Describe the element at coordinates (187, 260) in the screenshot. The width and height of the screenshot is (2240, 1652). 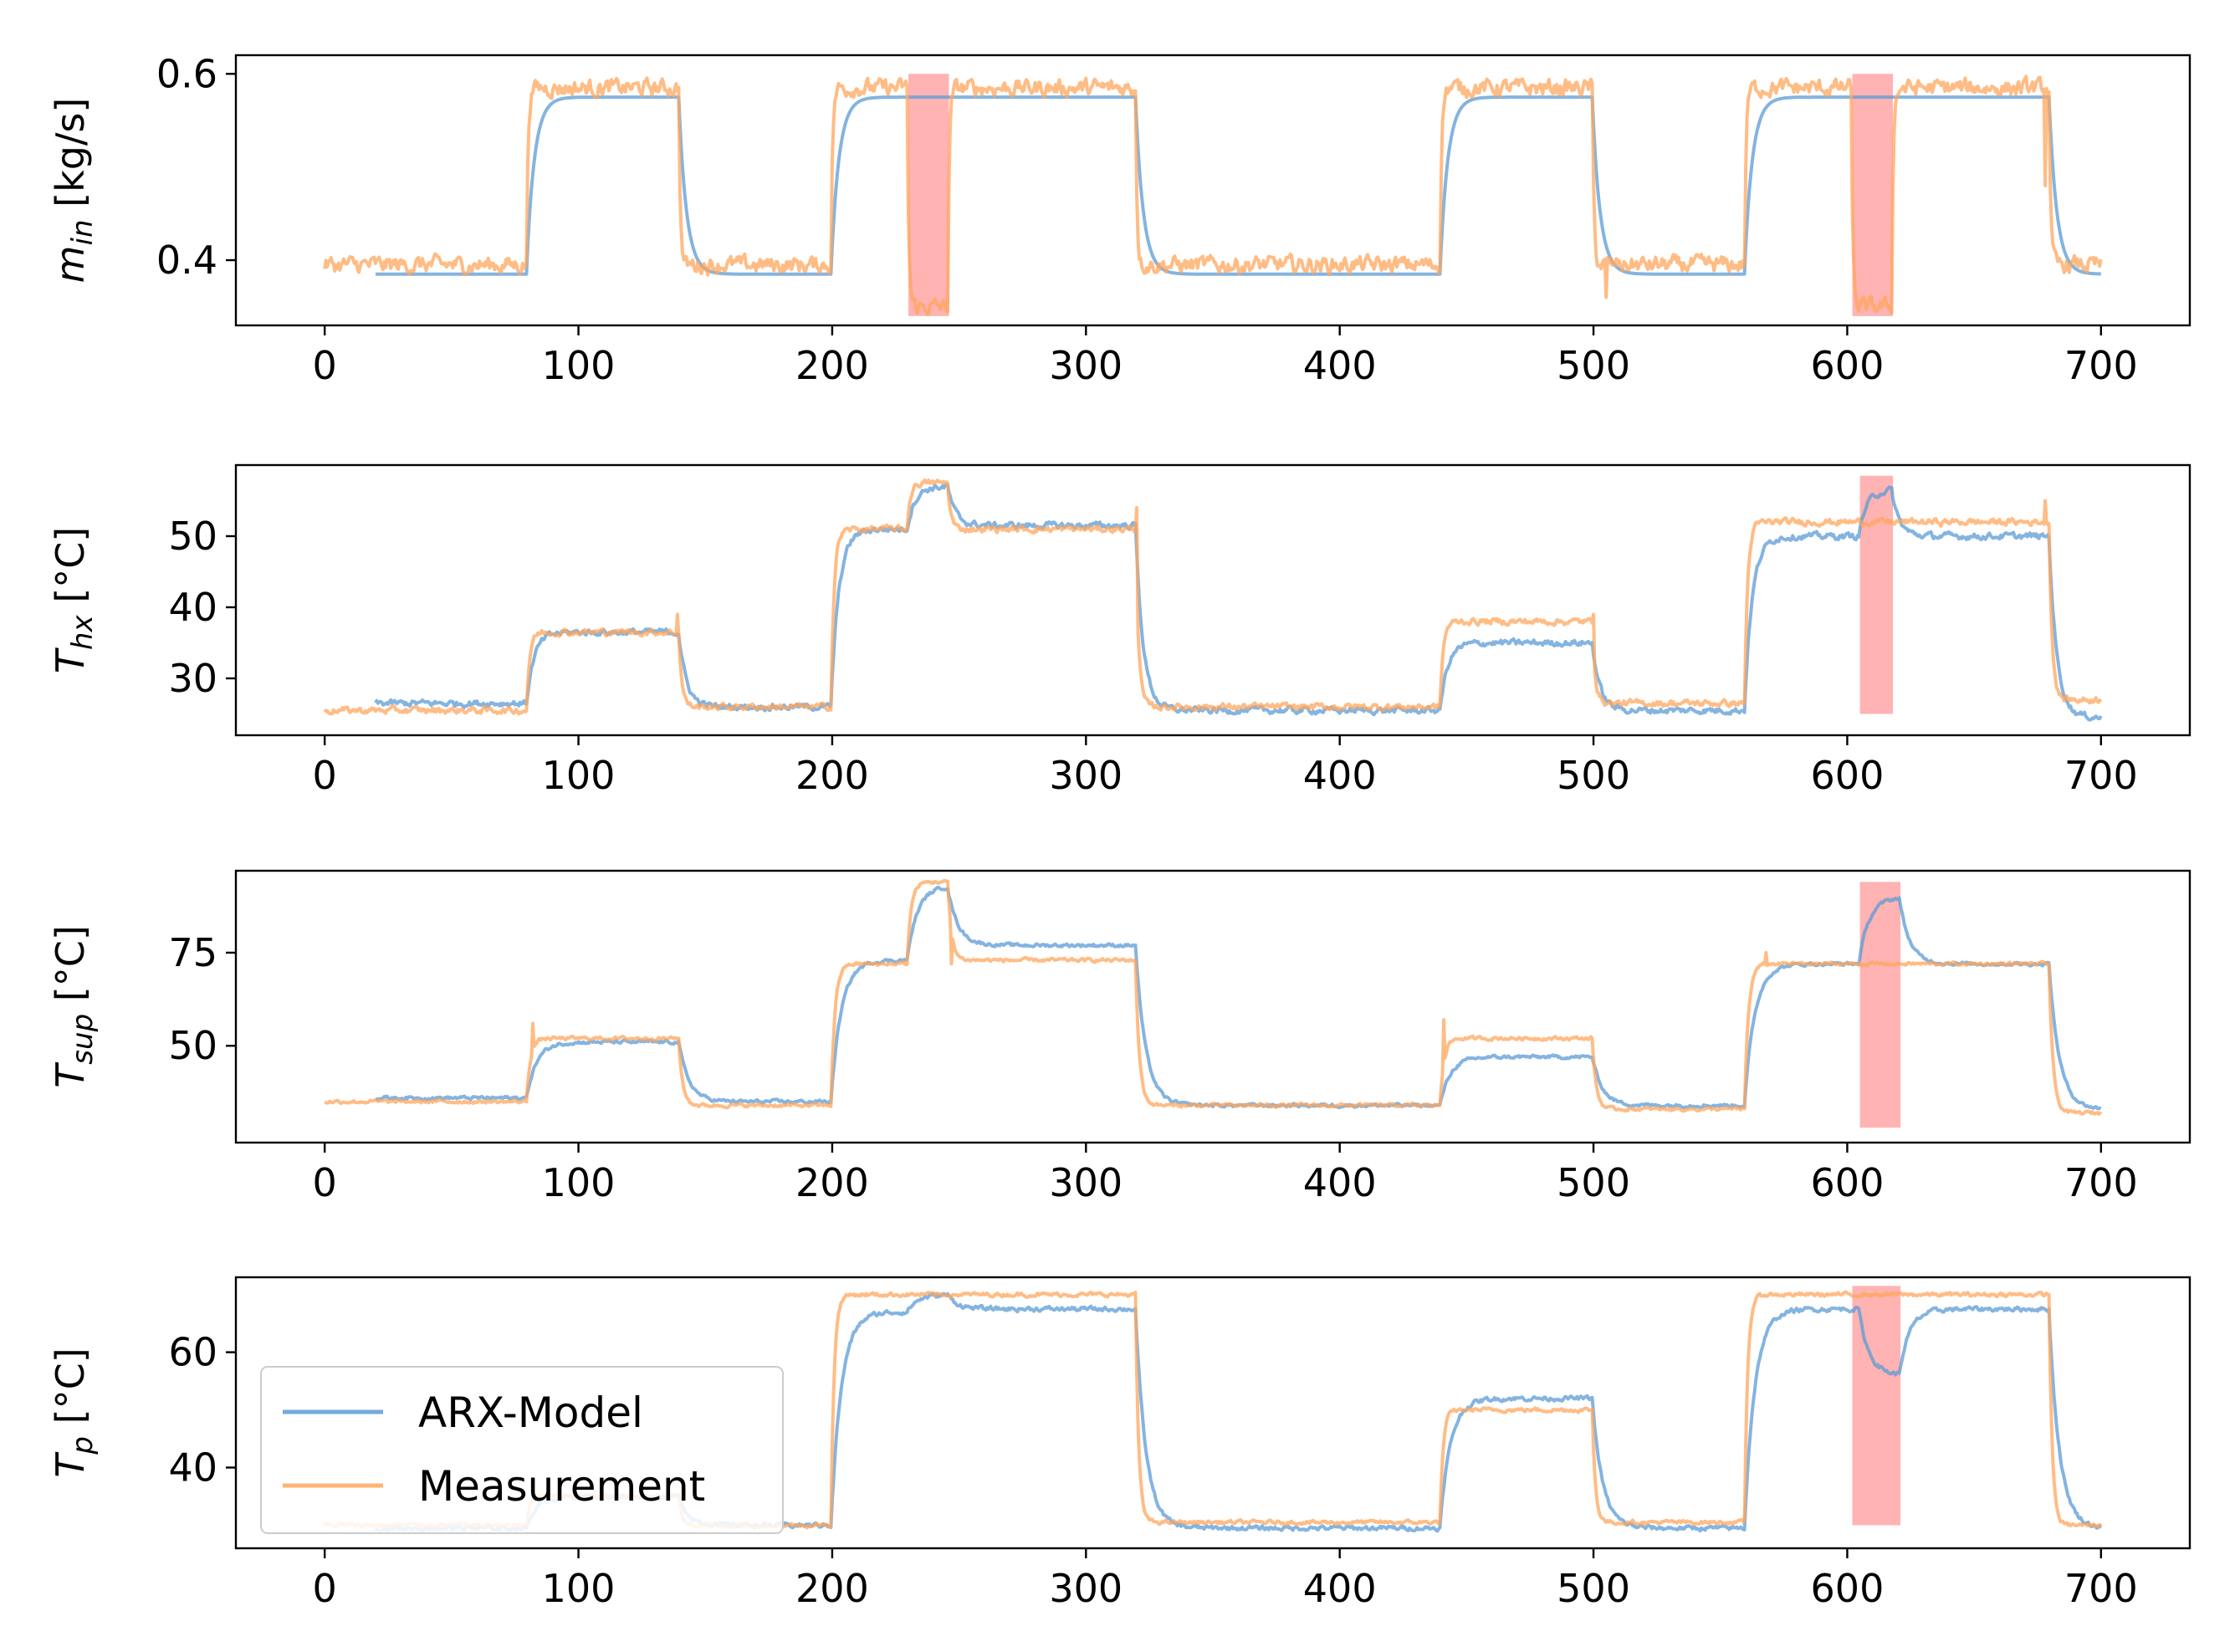
I see `y-tick-label: 0.4` at that location.